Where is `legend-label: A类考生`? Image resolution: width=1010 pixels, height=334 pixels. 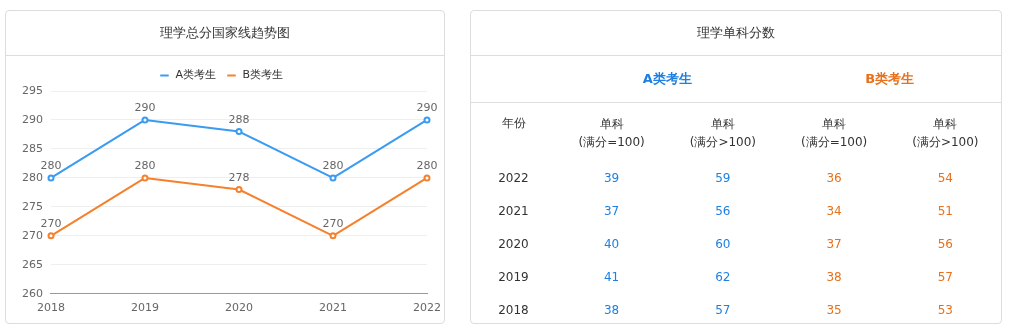 legend-label: A类考生 is located at coordinates (195, 75).